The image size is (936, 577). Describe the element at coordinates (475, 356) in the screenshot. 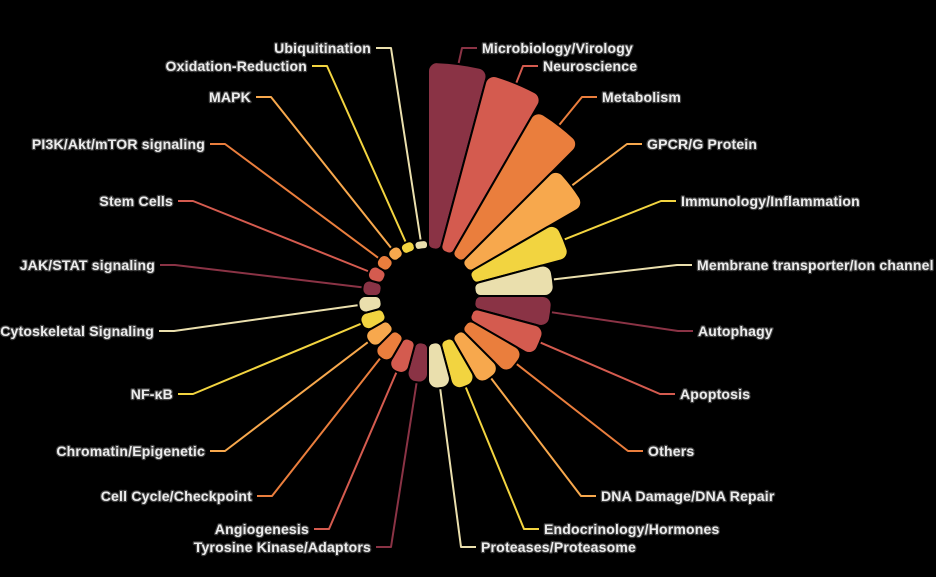

I see `rose-sector-dna-damage-dna-repair` at that location.